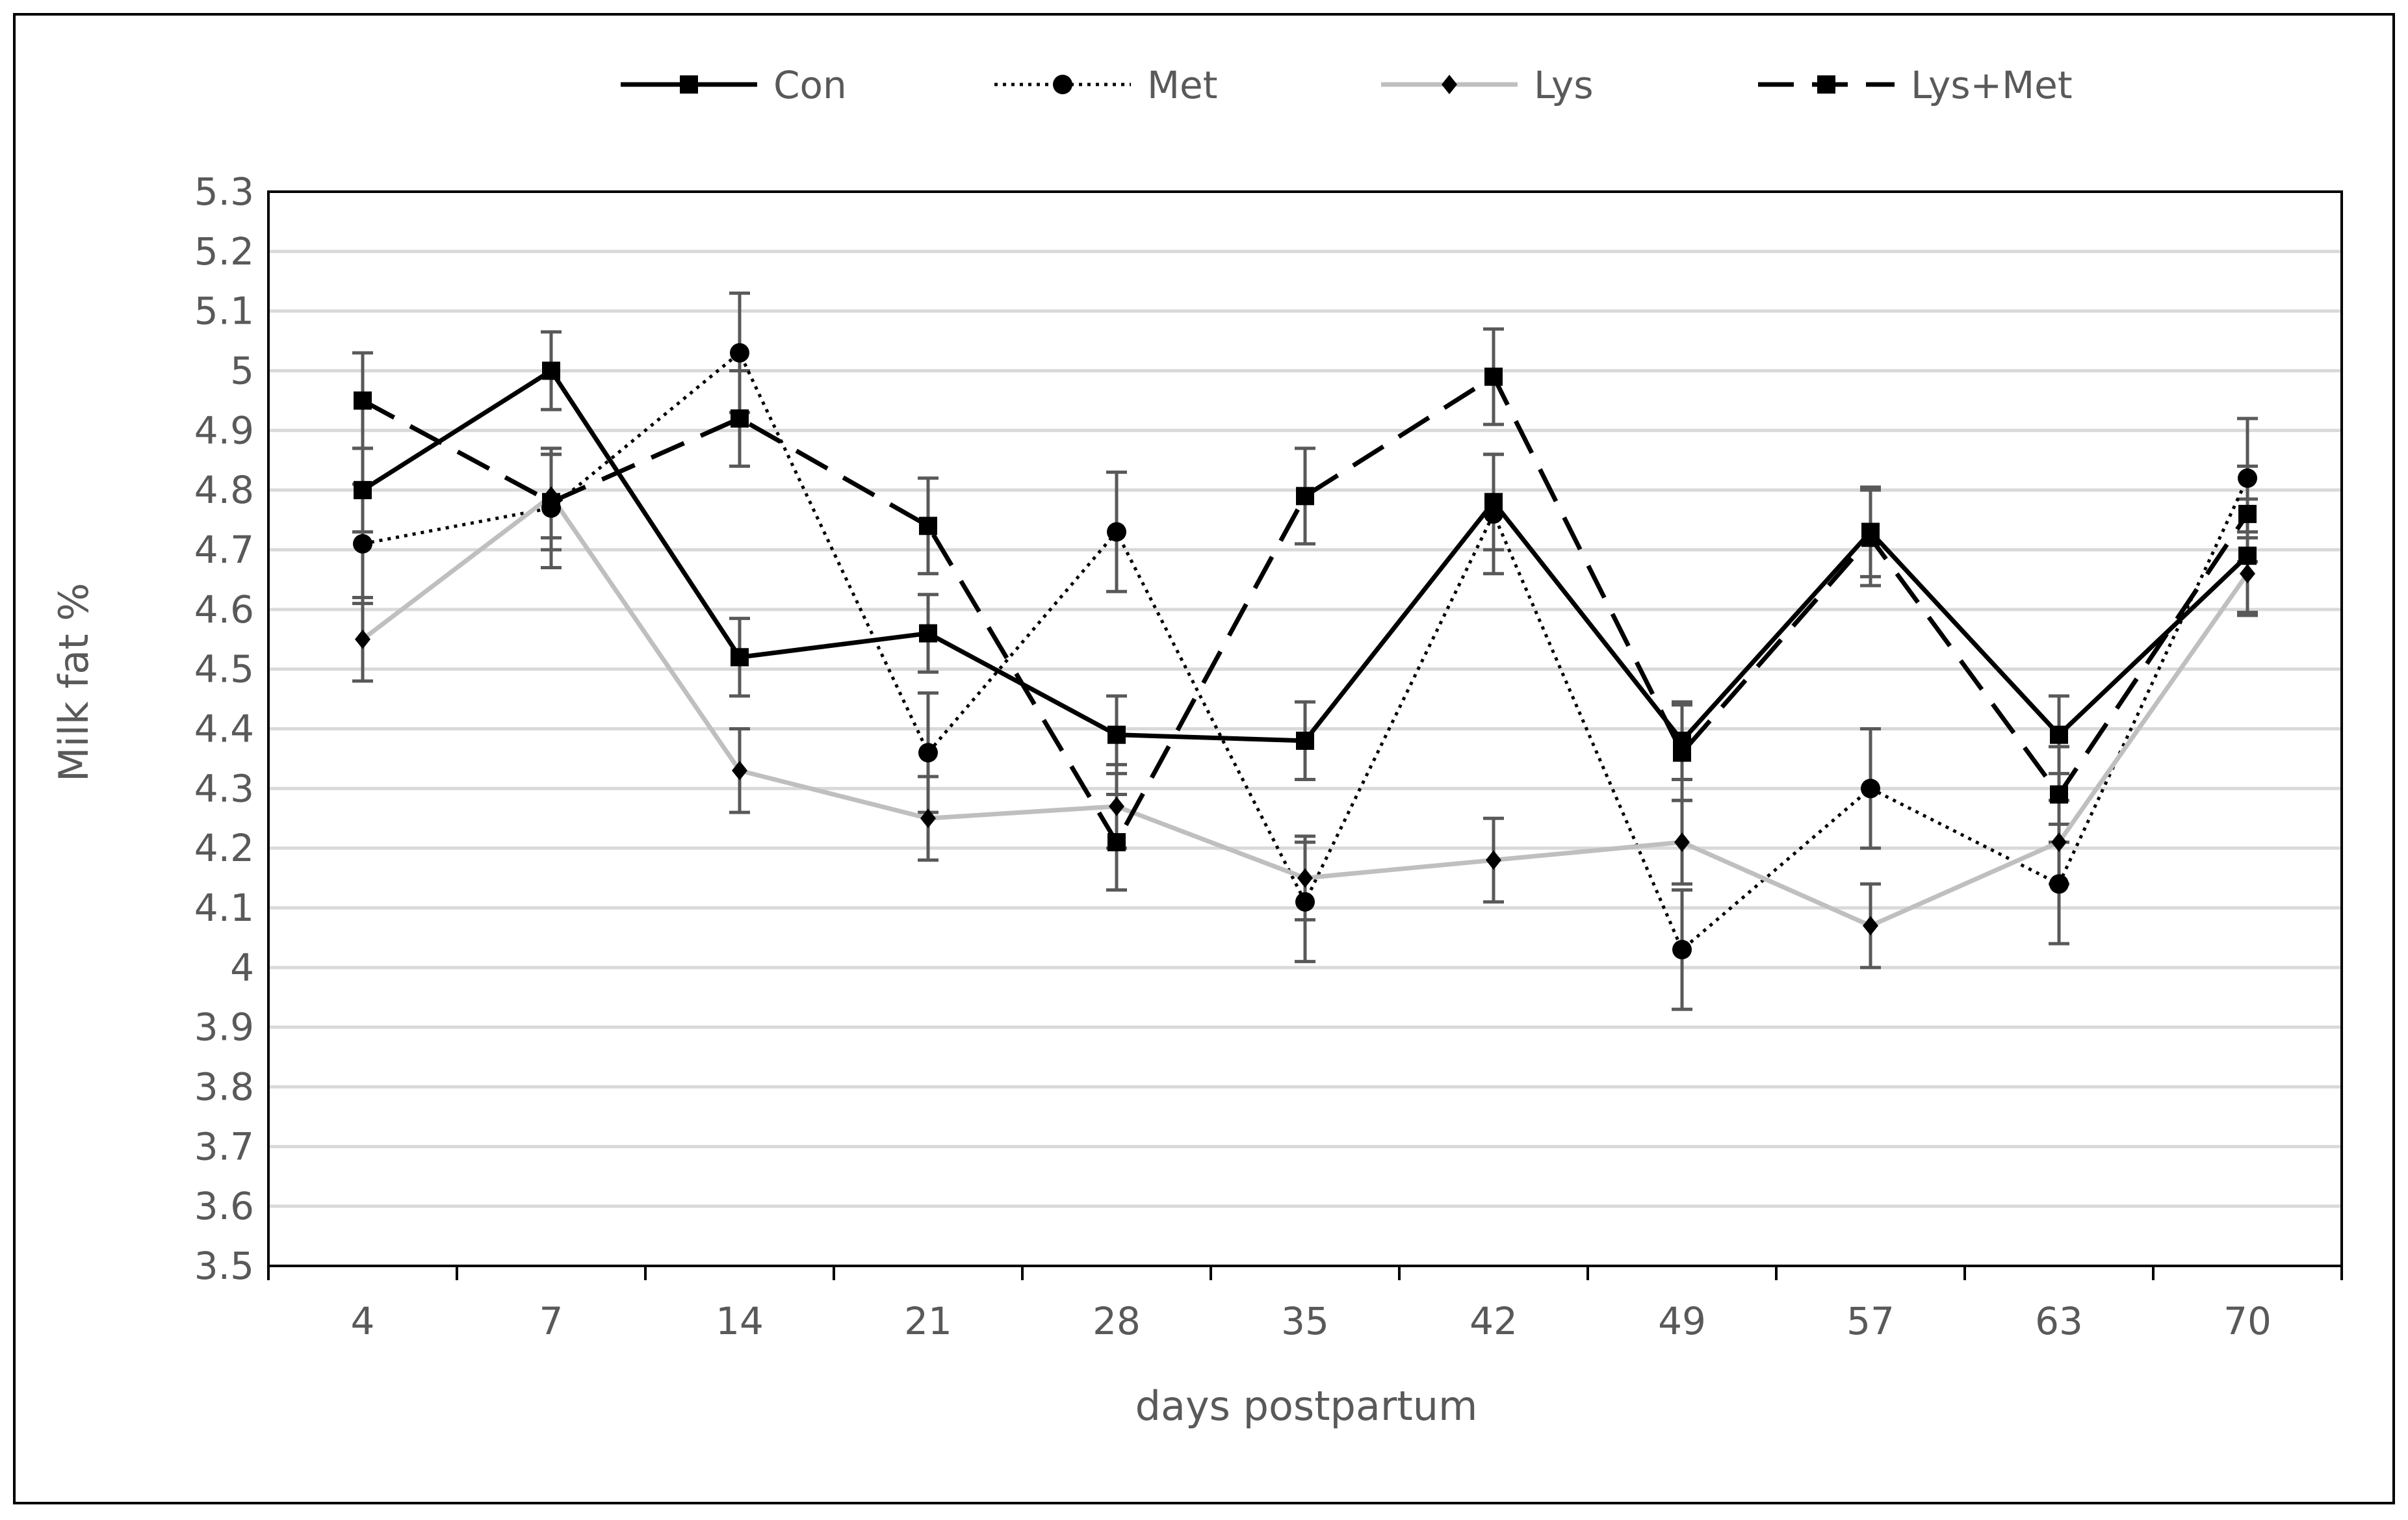 The height and width of the screenshot is (1520, 2408). Describe the element at coordinates (2059, 1321) in the screenshot. I see `x-tick-label: 63` at that location.